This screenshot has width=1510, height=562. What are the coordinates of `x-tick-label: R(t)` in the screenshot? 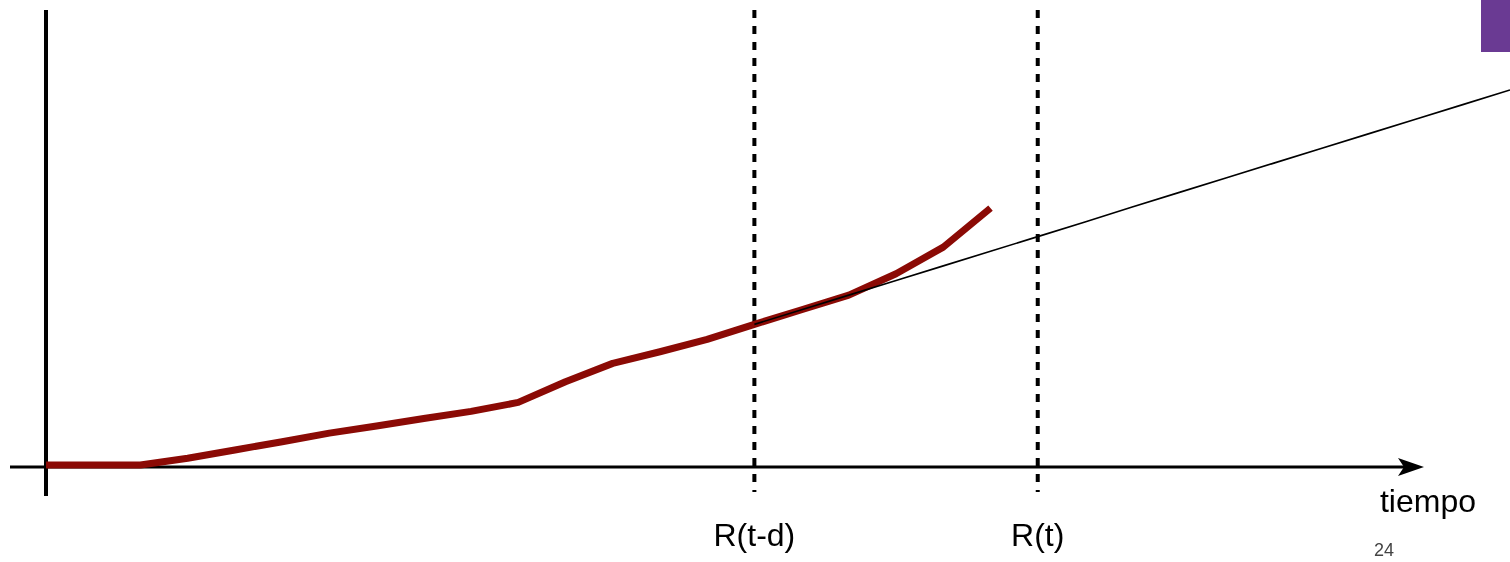 It's located at (1038, 535).